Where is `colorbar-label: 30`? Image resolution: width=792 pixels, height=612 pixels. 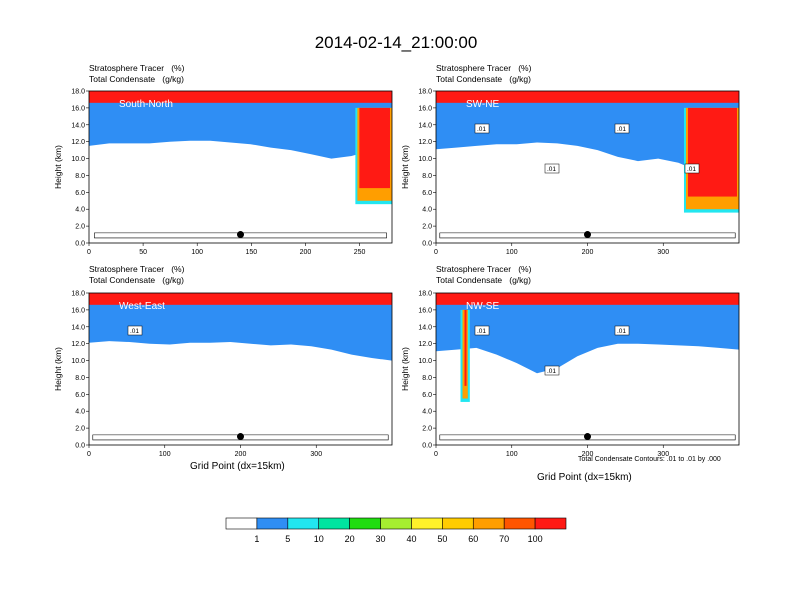
colorbar-label: 30 is located at coordinates (381, 539).